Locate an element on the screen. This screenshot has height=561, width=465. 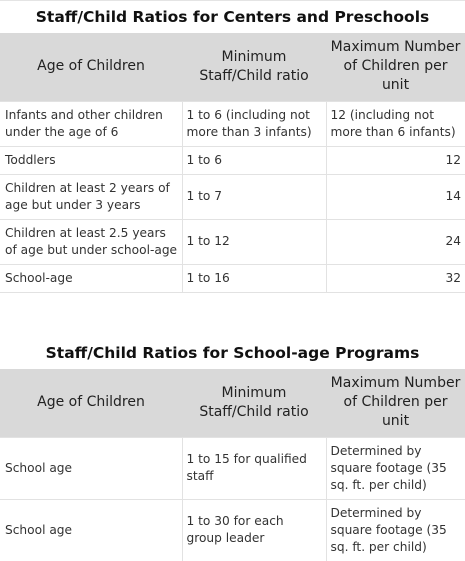
max-cell: 32 is located at coordinates (395, 277).